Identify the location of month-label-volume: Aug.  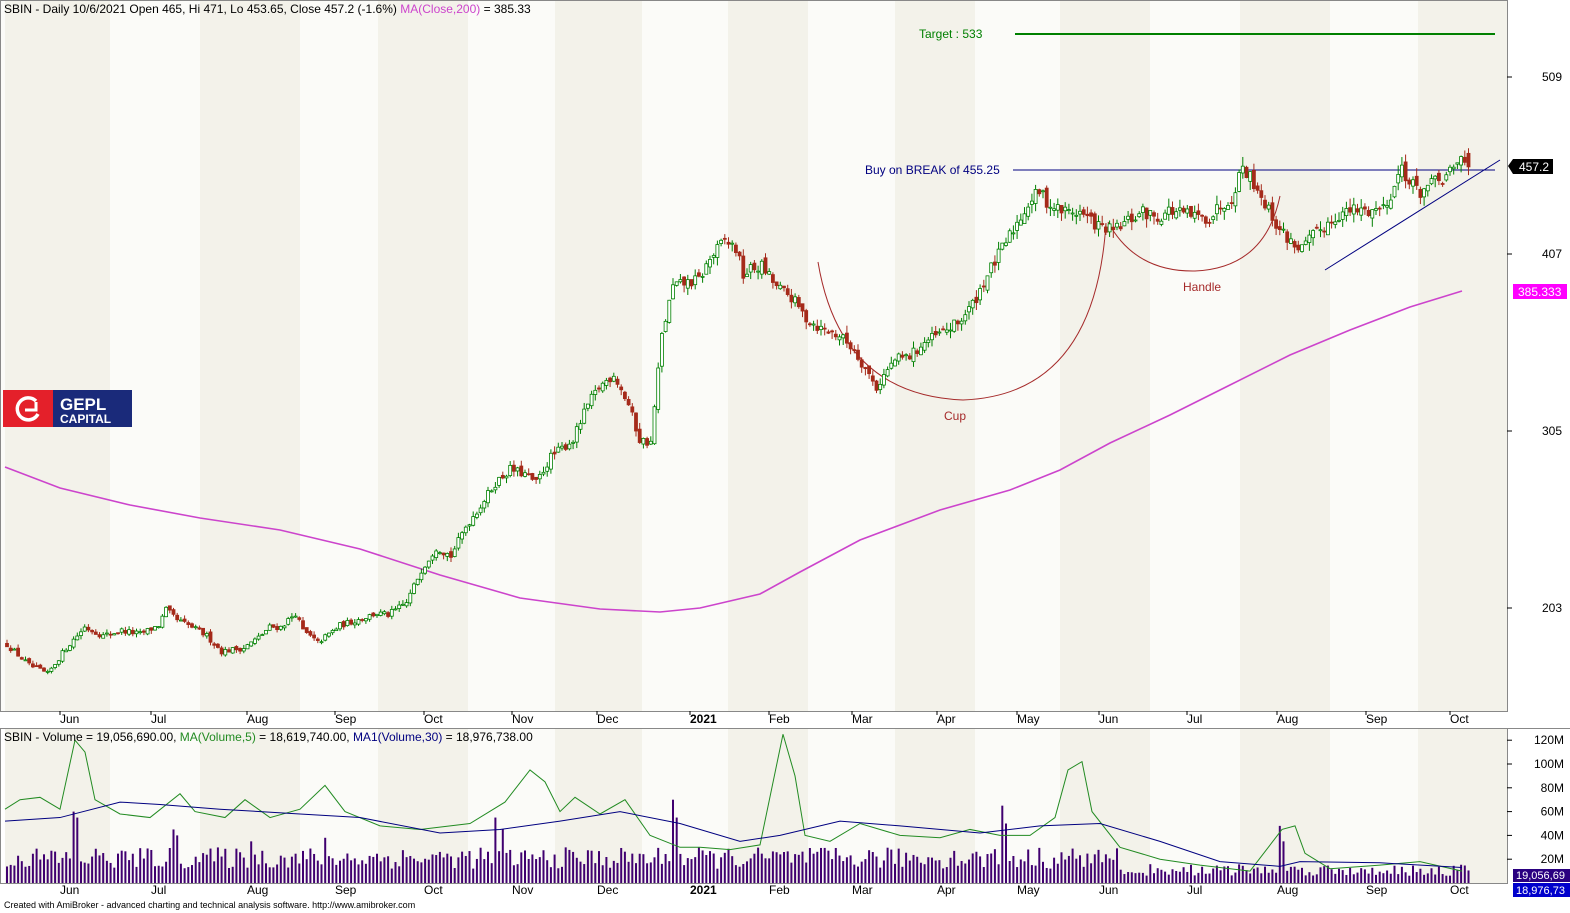
(1287, 890).